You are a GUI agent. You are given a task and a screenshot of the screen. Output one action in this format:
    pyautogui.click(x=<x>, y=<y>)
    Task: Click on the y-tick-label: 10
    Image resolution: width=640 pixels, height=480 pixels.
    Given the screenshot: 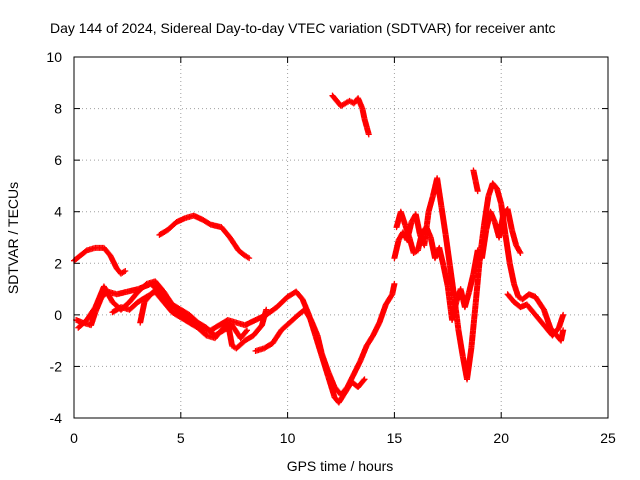 What is the action you would take?
    pyautogui.click(x=54, y=57)
    